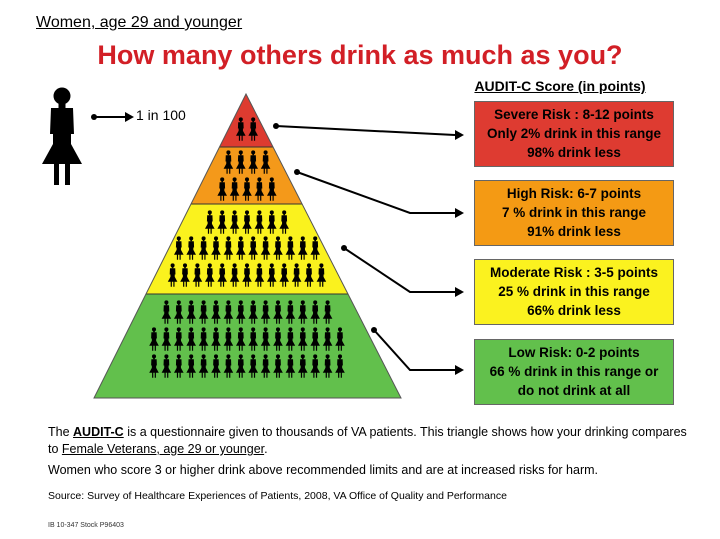  I want to click on audit-c-acronym: AUDIT-C, so click(98, 432).